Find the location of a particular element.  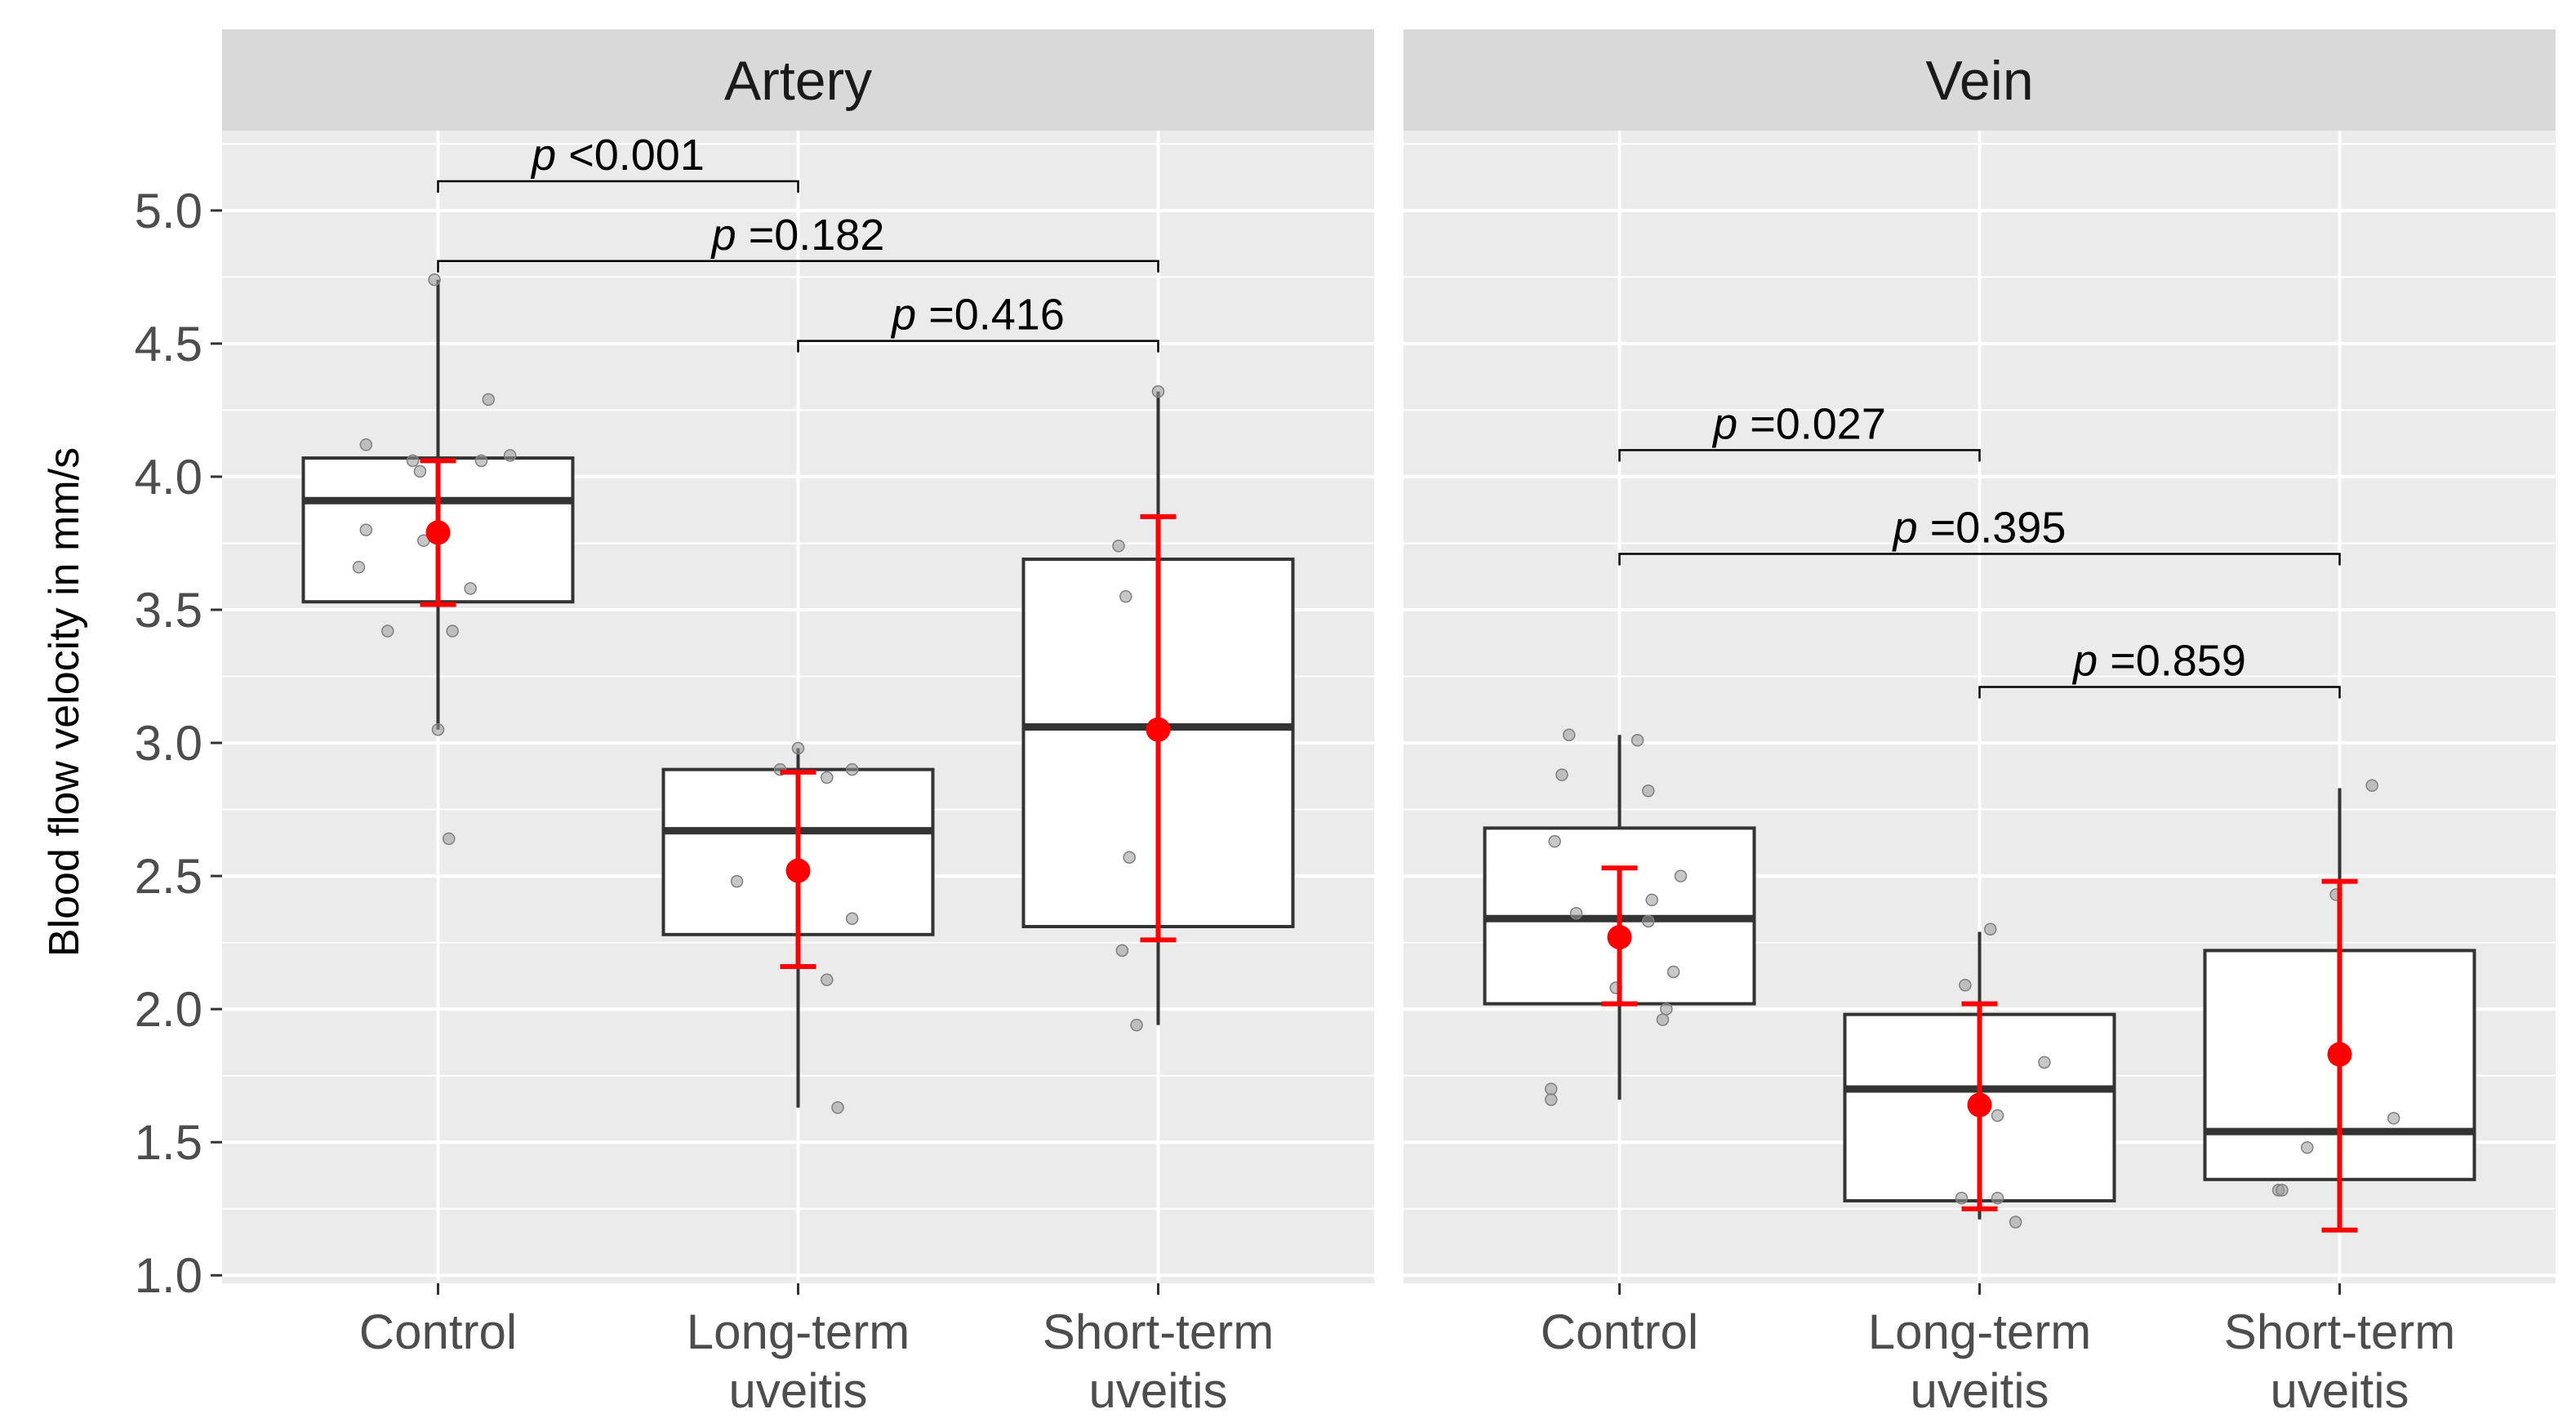

significance-bracket: p =0.859 is located at coordinates (2159, 668).